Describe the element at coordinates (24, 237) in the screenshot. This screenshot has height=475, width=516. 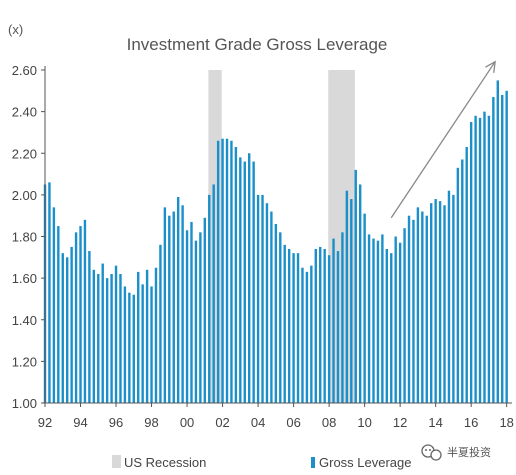
I see `y-tick-label-5: 1.80` at that location.